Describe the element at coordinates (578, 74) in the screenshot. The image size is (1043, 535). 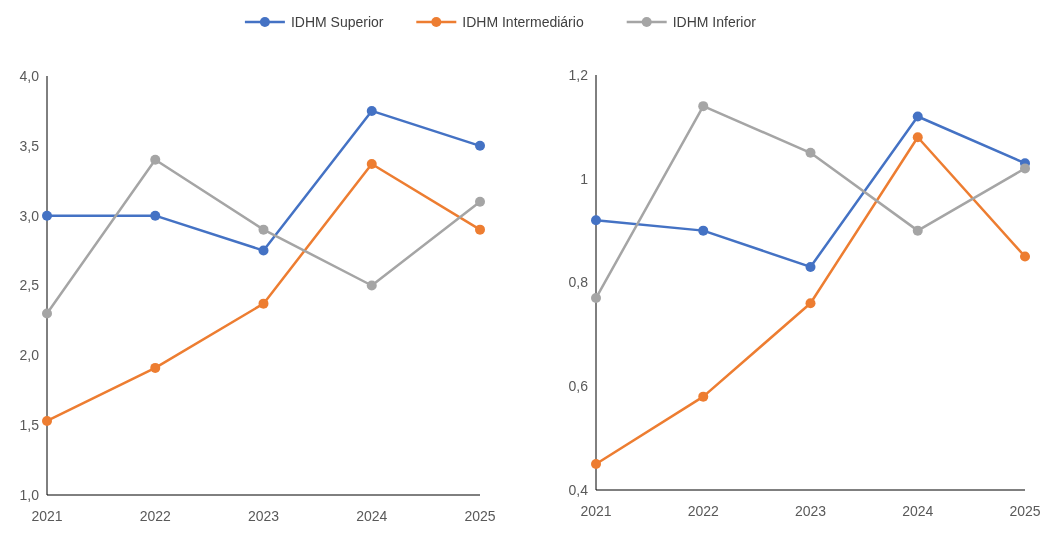
I see `y-tick-label: 1,2` at that location.